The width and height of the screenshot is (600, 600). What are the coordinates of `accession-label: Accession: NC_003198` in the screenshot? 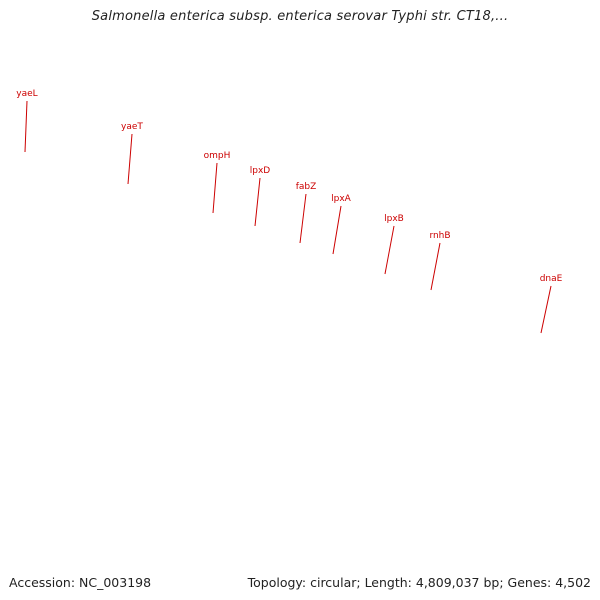 It's located at (80, 582).